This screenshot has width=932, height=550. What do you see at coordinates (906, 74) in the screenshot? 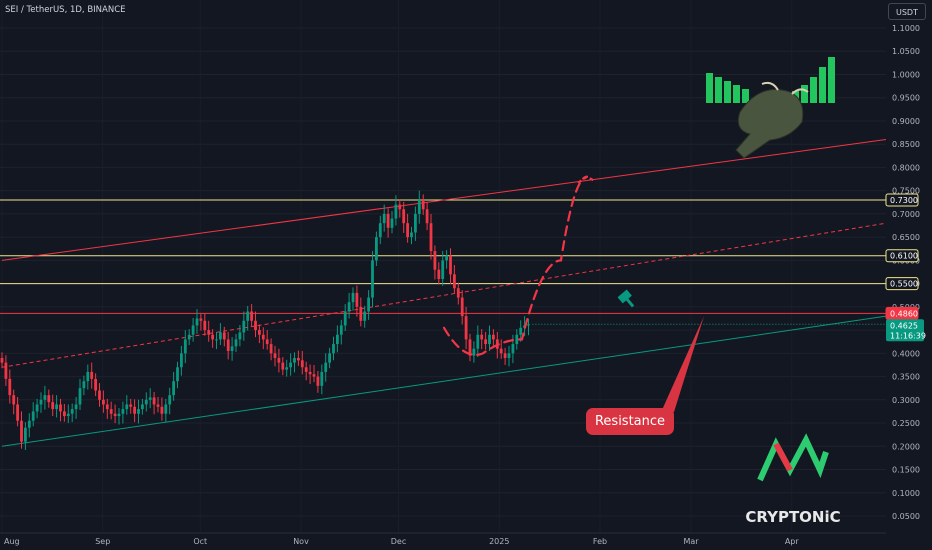
I see `y-tick-label: 1.0000` at bounding box center [906, 74].